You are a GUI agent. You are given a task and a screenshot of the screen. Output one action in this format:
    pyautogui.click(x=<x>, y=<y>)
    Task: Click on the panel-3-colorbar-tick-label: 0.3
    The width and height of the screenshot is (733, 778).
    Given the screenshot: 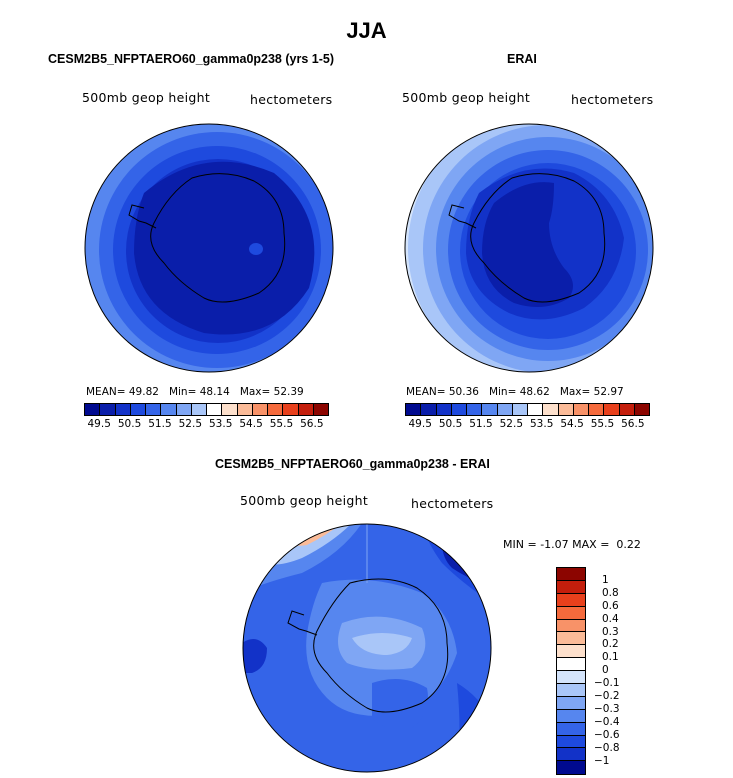 What is the action you would take?
    pyautogui.click(x=610, y=631)
    